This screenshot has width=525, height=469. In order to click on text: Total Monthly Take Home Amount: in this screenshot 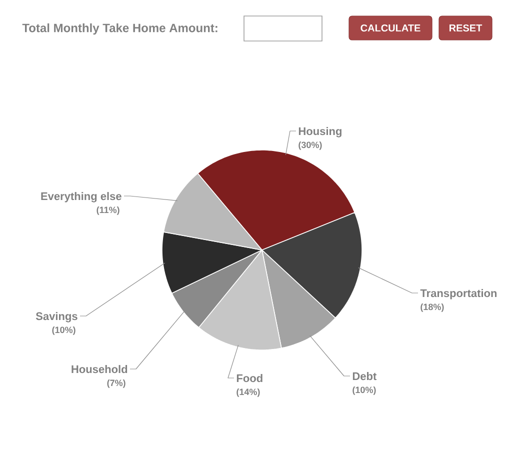, I will do `click(120, 29)`.